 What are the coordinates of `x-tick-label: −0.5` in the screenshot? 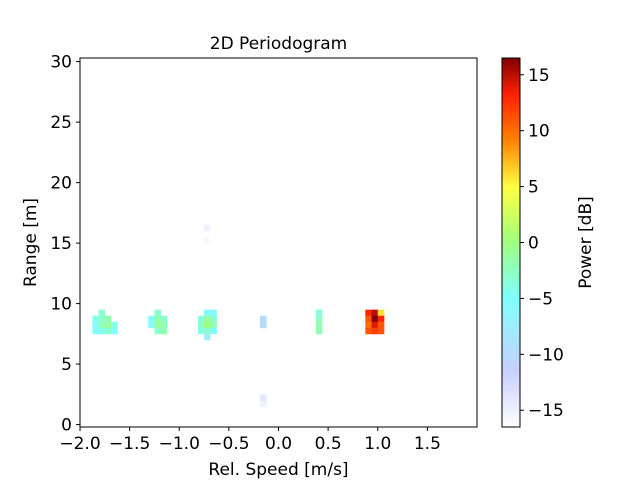 It's located at (228, 444).